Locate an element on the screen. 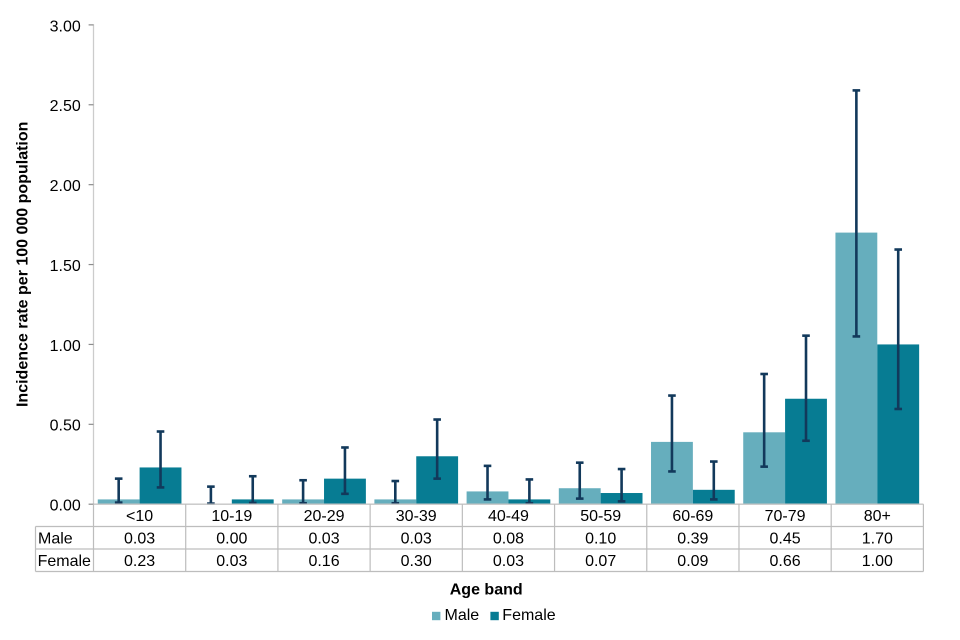 The width and height of the screenshot is (960, 640). svg-text: 1.50 is located at coordinates (65, 266).